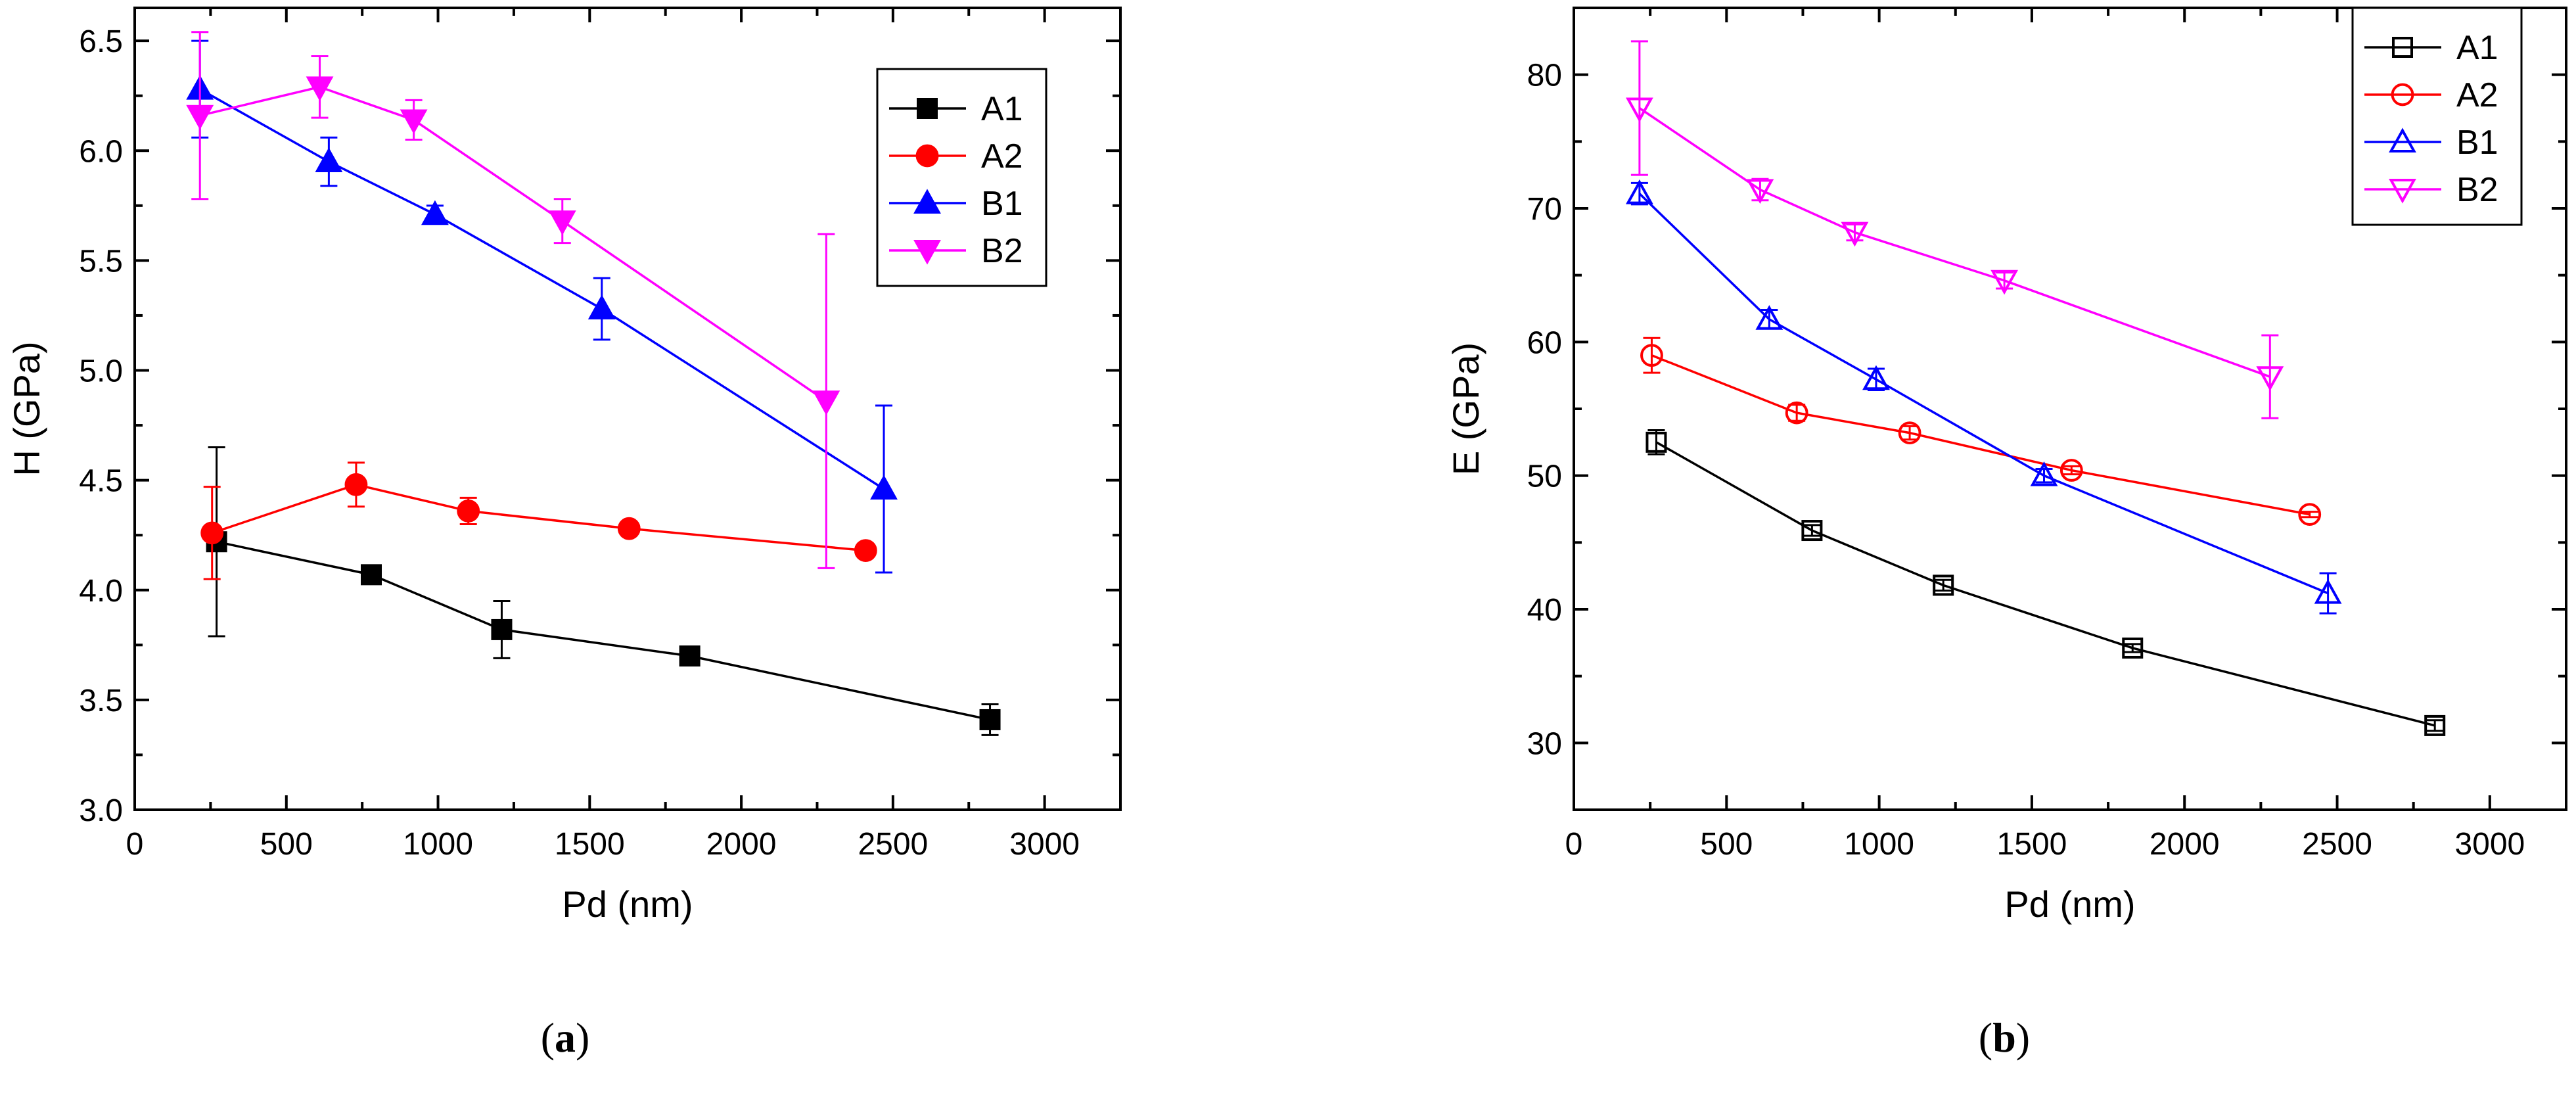 This screenshot has height=1097, width=2576. I want to click on y-tick-label: 80, so click(1545, 75).